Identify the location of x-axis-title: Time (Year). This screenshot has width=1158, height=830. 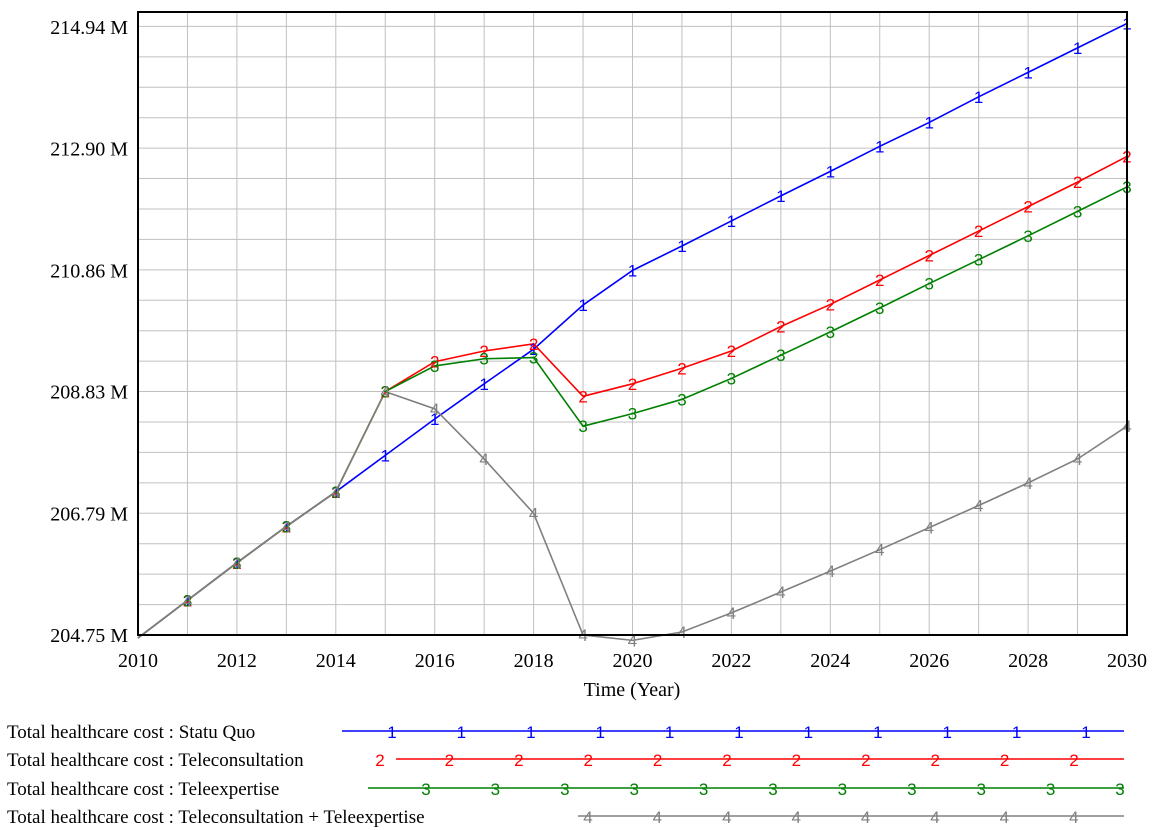
(632, 690).